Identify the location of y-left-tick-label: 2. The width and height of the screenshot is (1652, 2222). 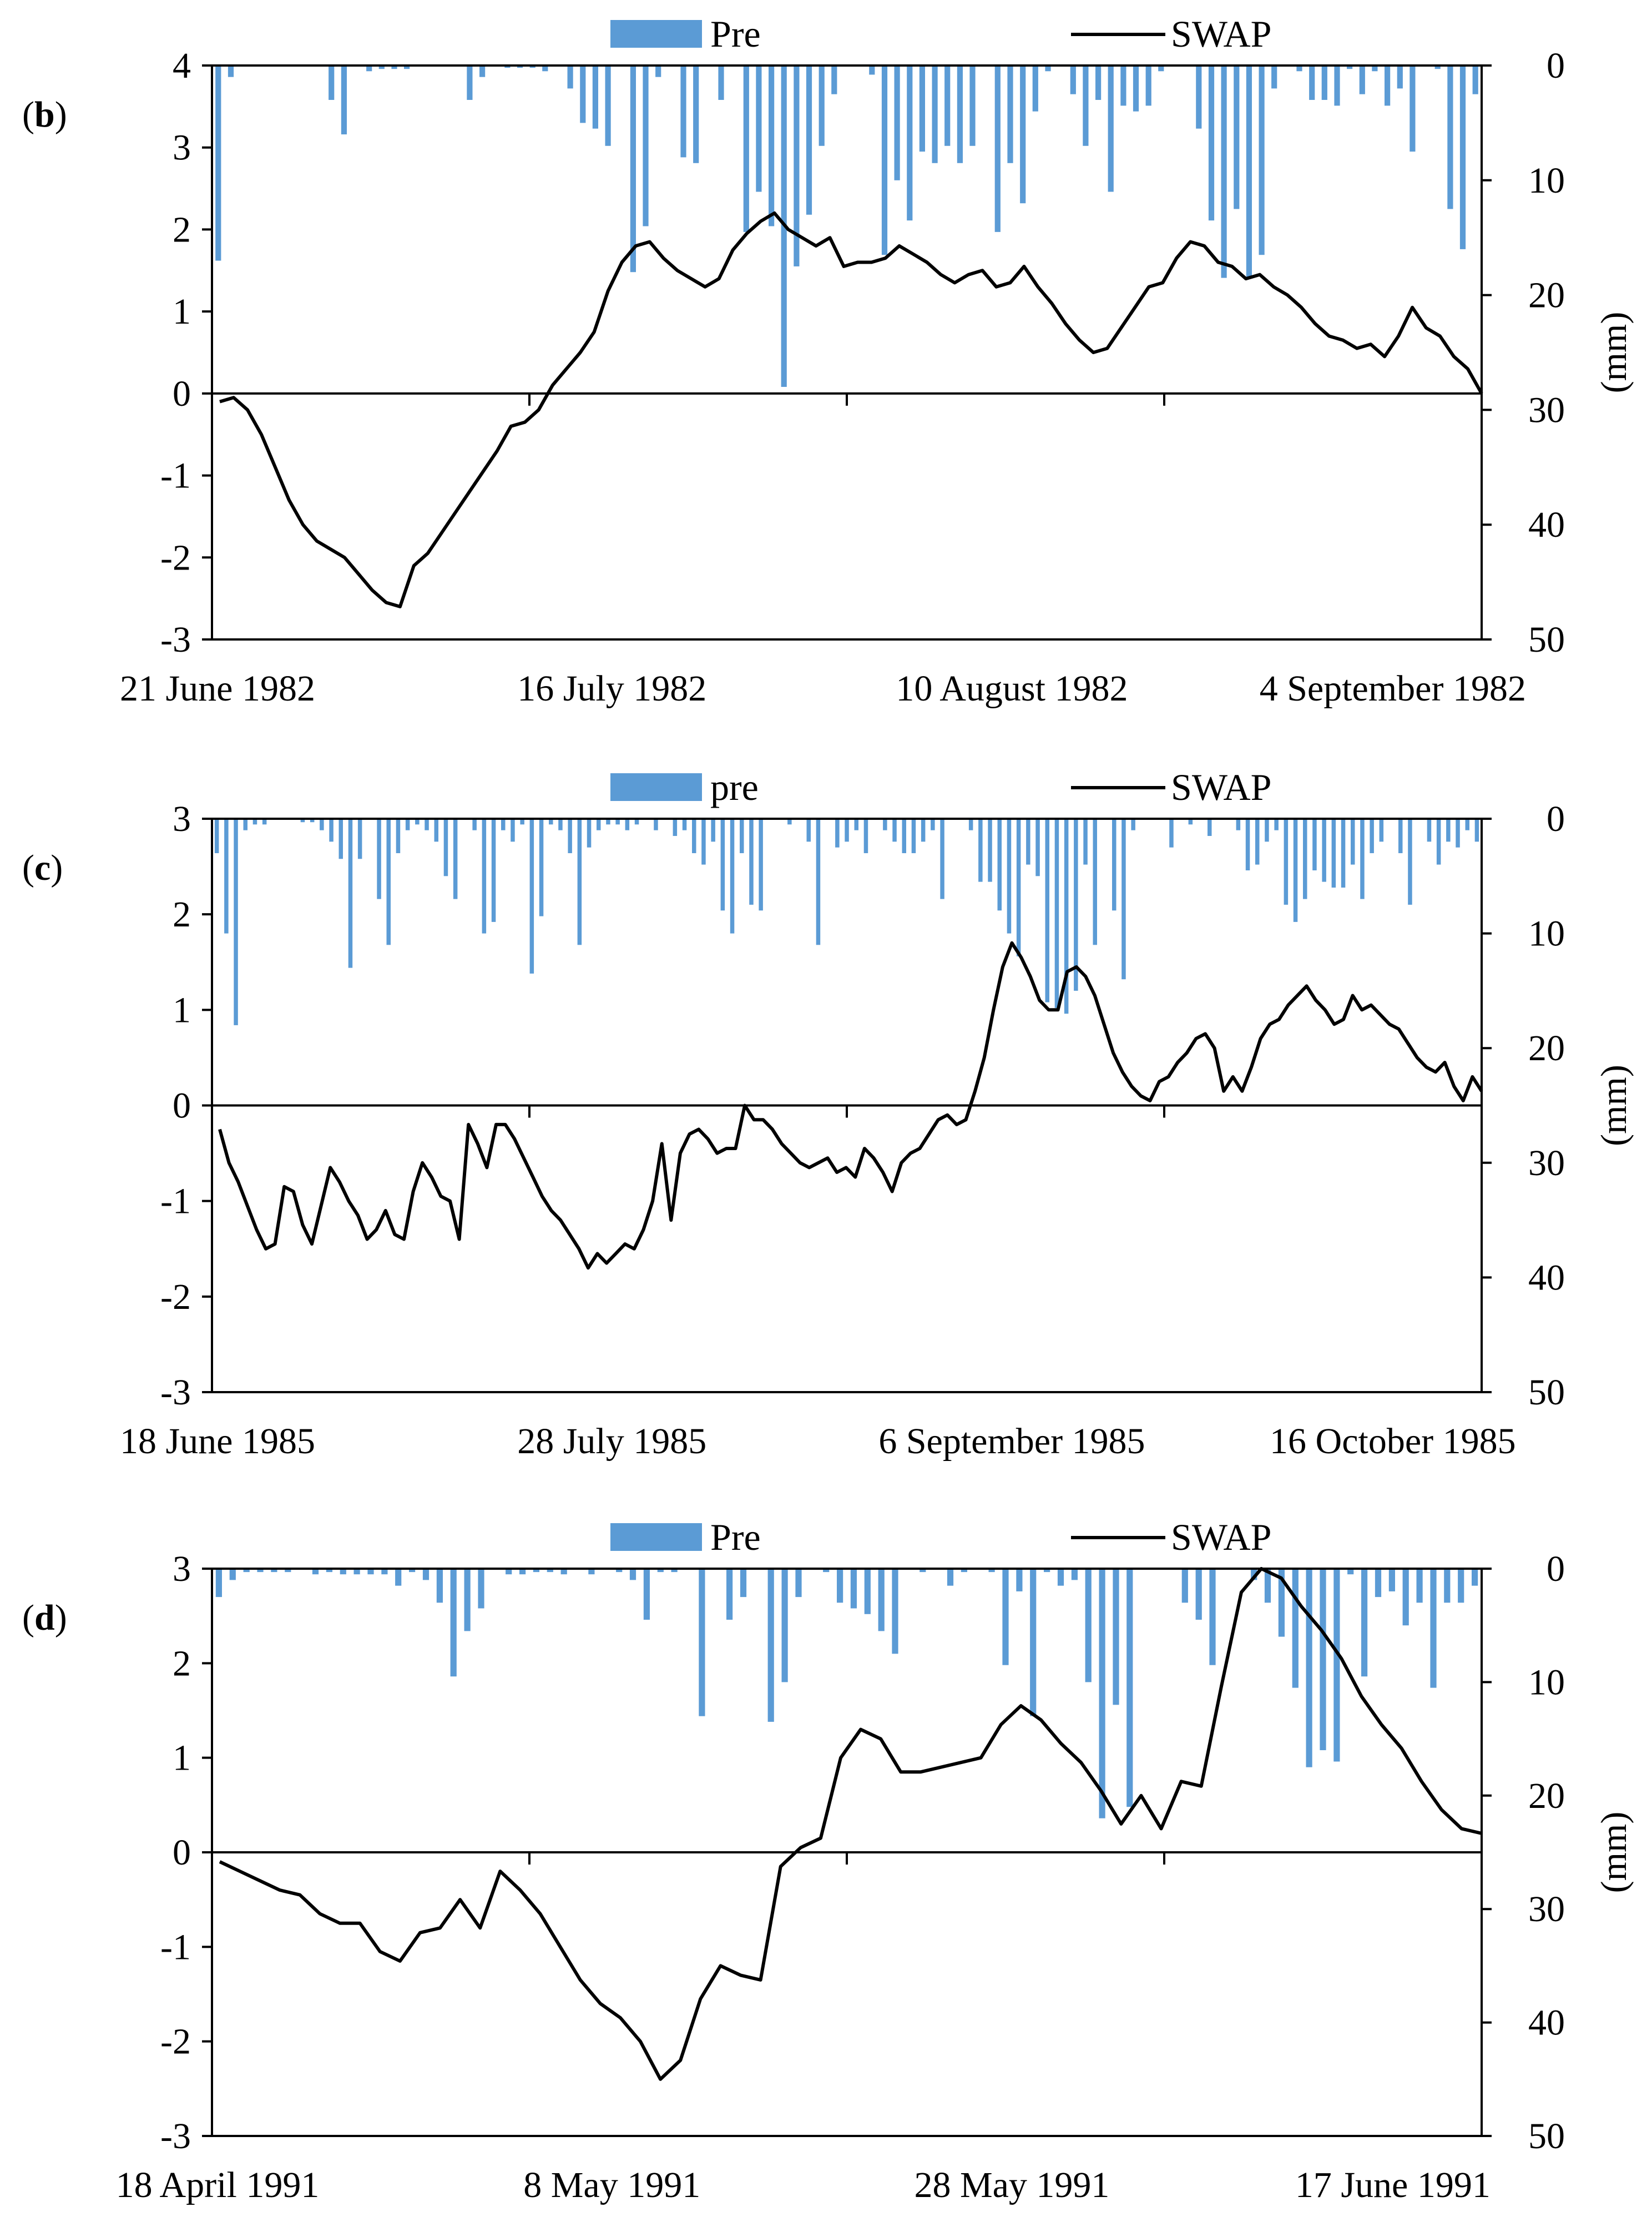
(182, 914).